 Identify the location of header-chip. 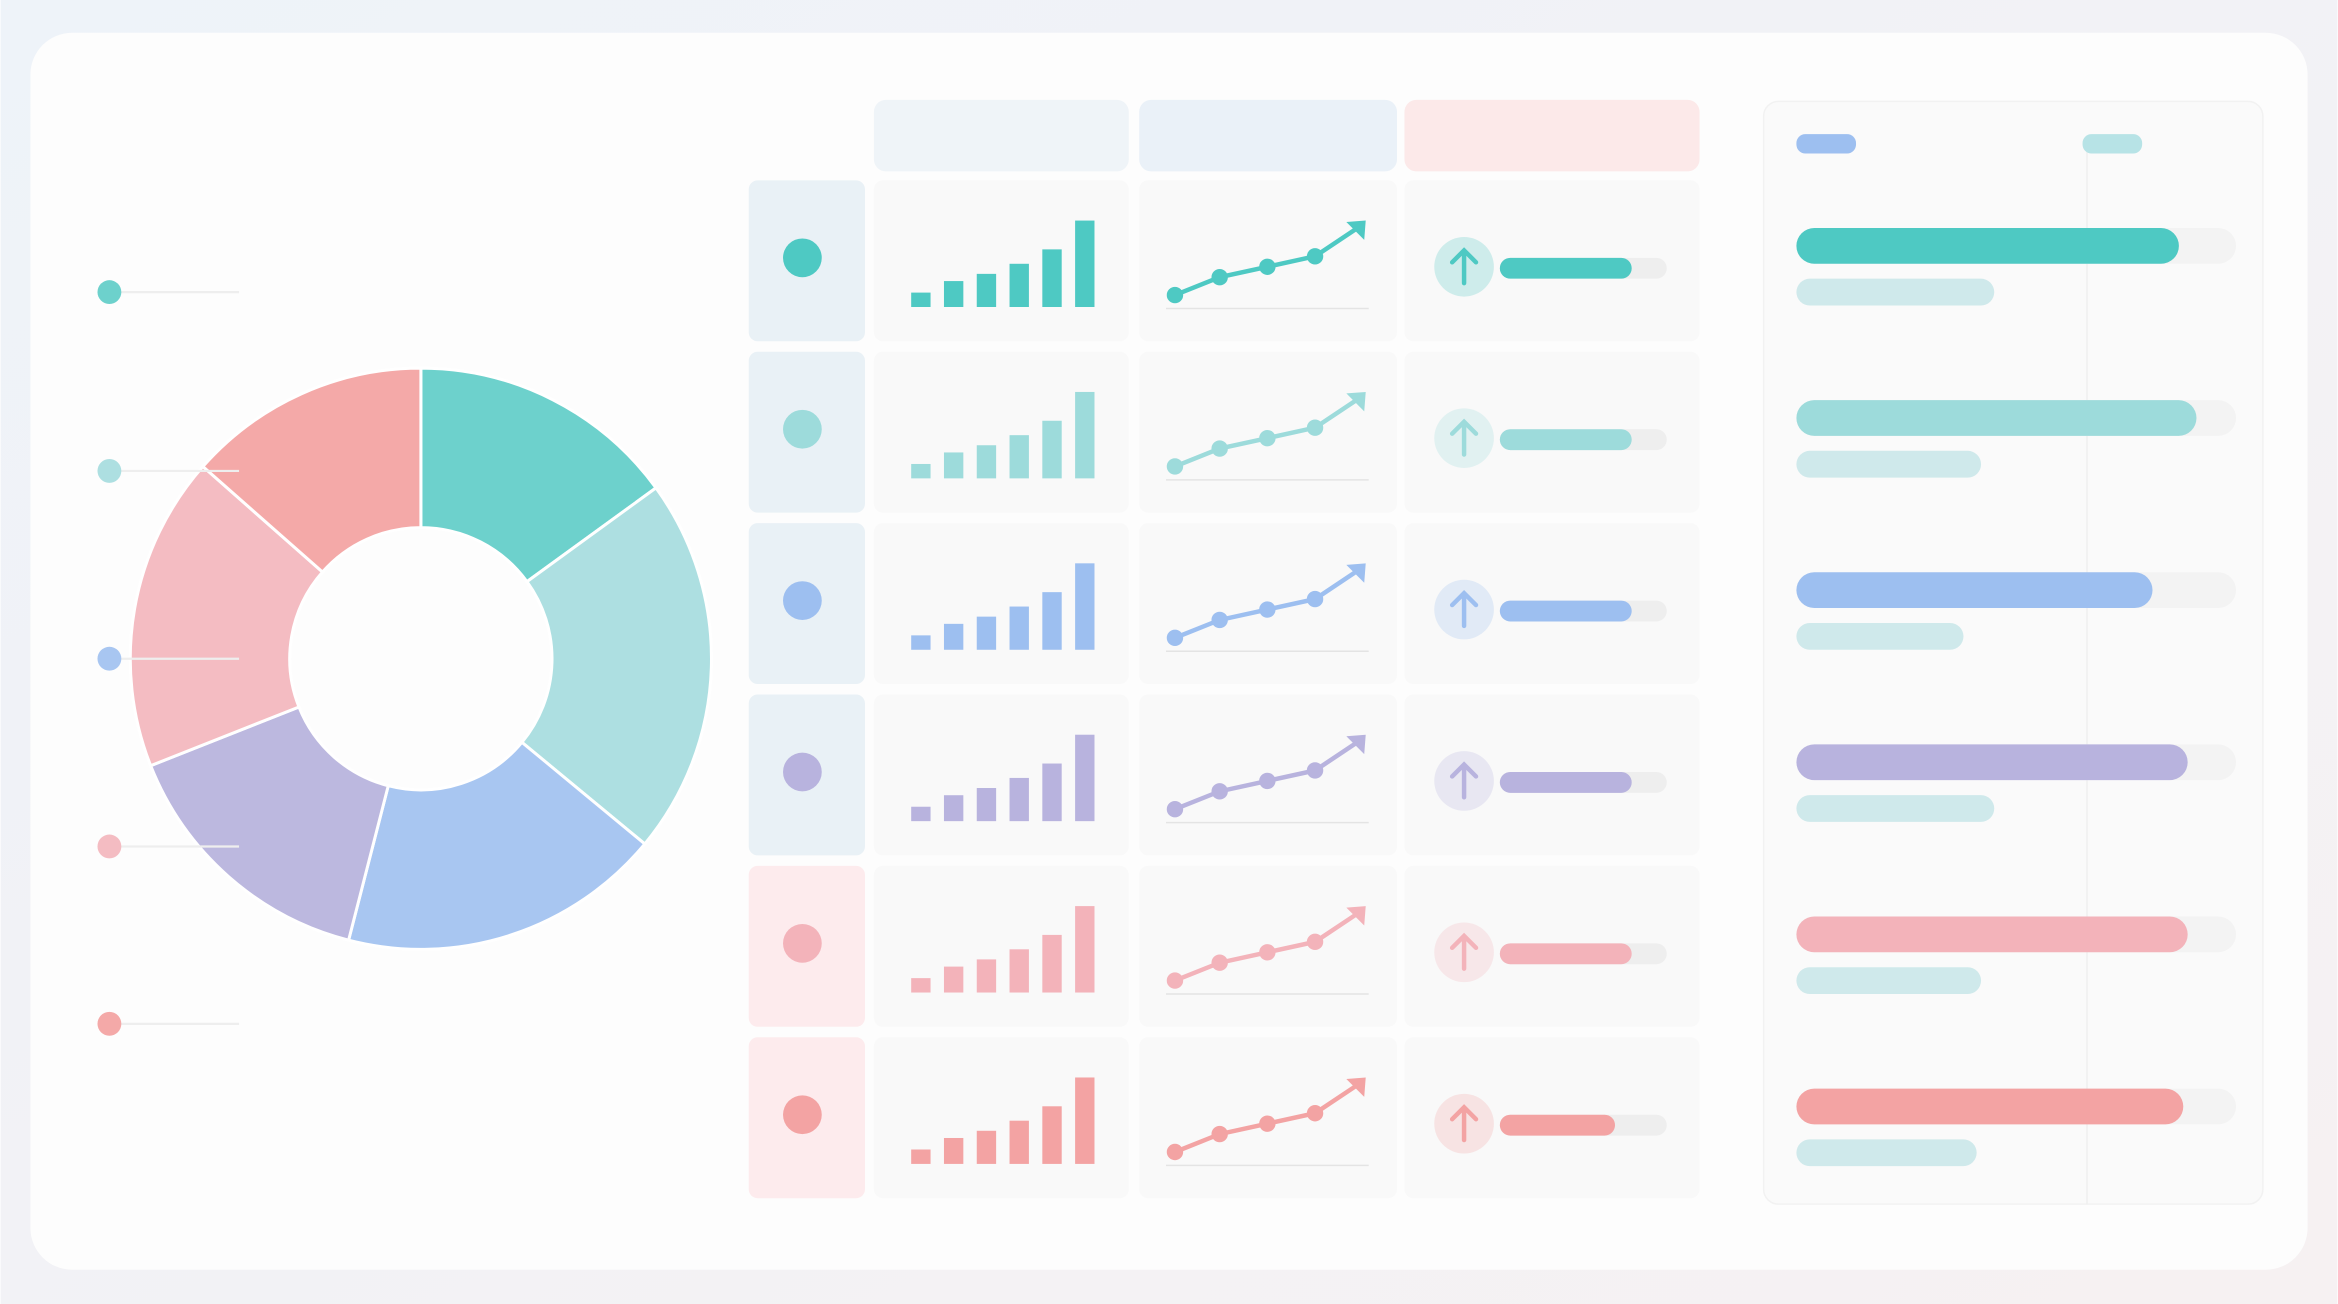
(2112, 144).